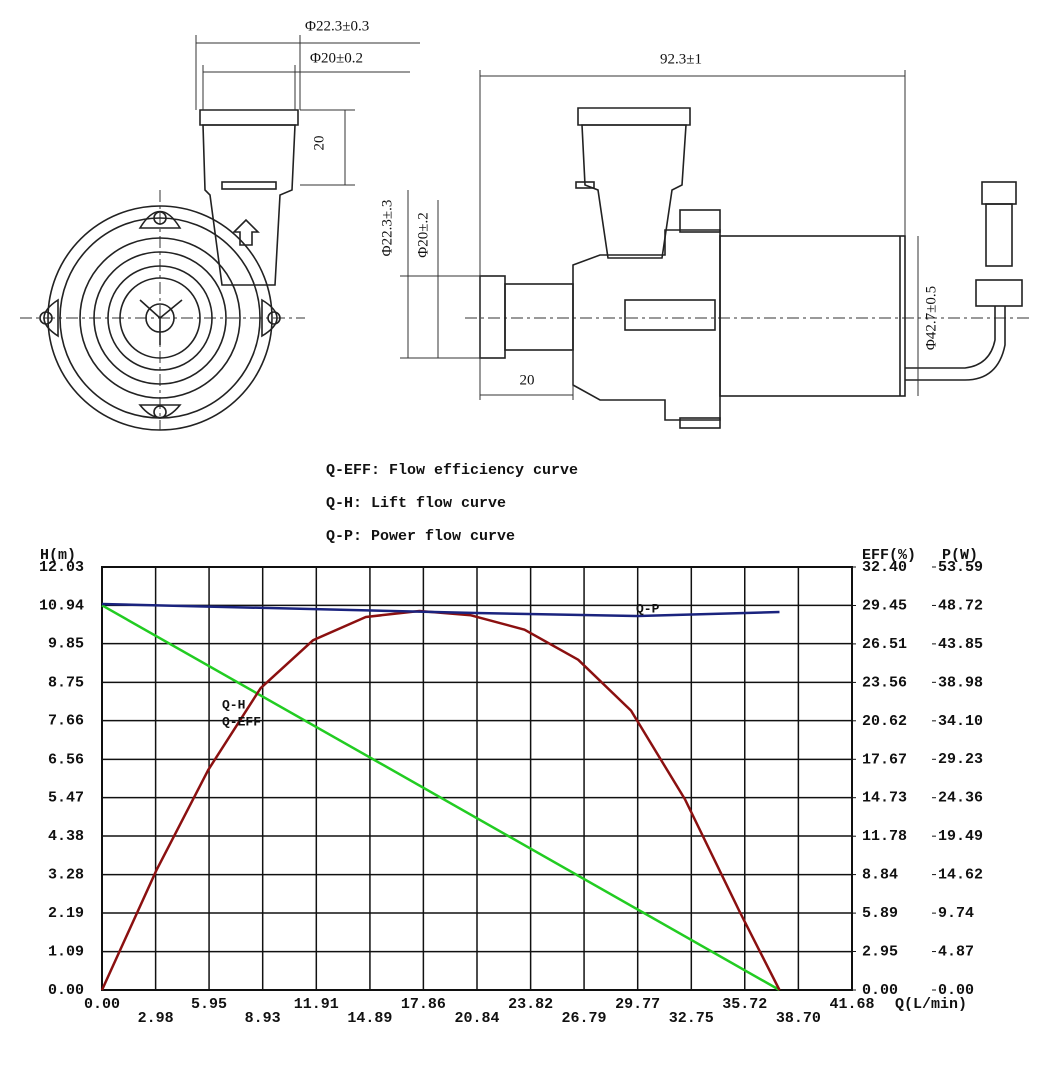 The image size is (1050, 1070). I want to click on y2-tick-label: 20.62, so click(884, 721).